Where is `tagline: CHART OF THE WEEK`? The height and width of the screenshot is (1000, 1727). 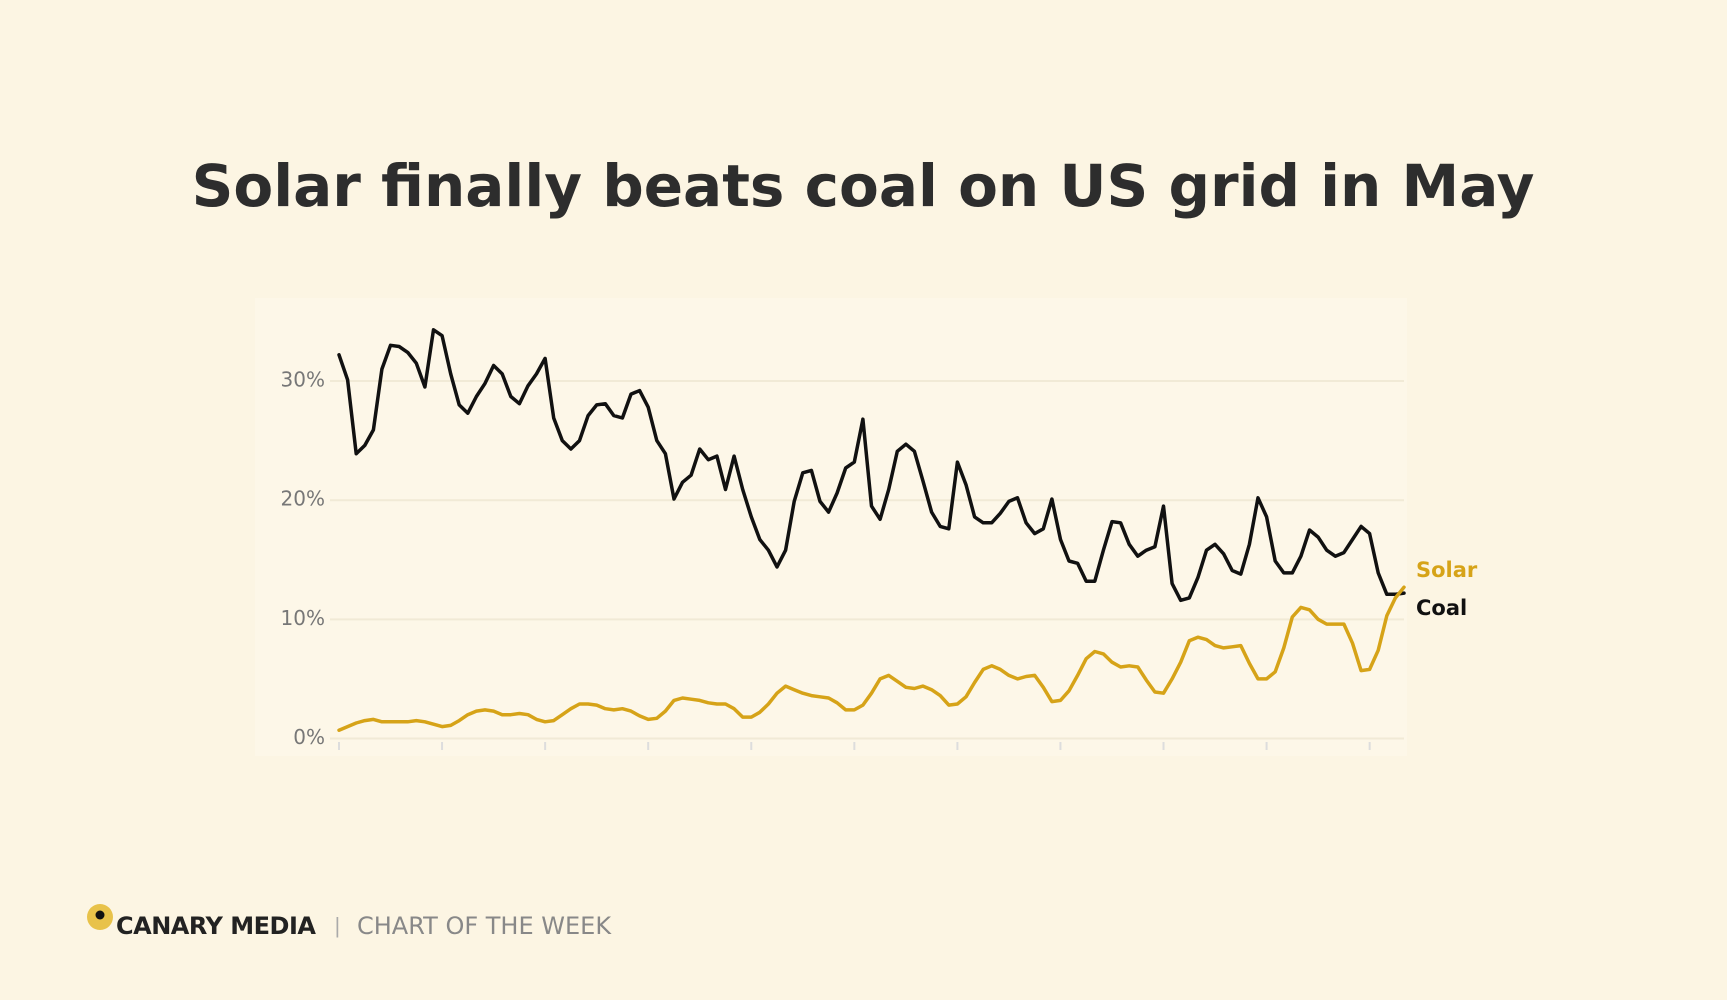 tagline: CHART OF THE WEEK is located at coordinates (484, 926).